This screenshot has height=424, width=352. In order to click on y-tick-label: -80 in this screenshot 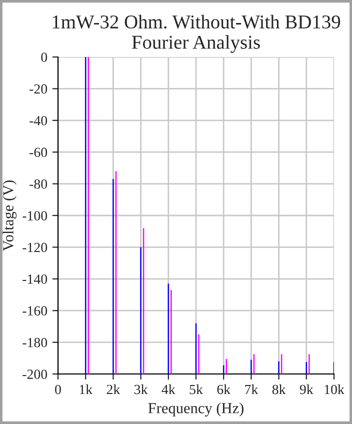, I will do `click(39, 184)`.